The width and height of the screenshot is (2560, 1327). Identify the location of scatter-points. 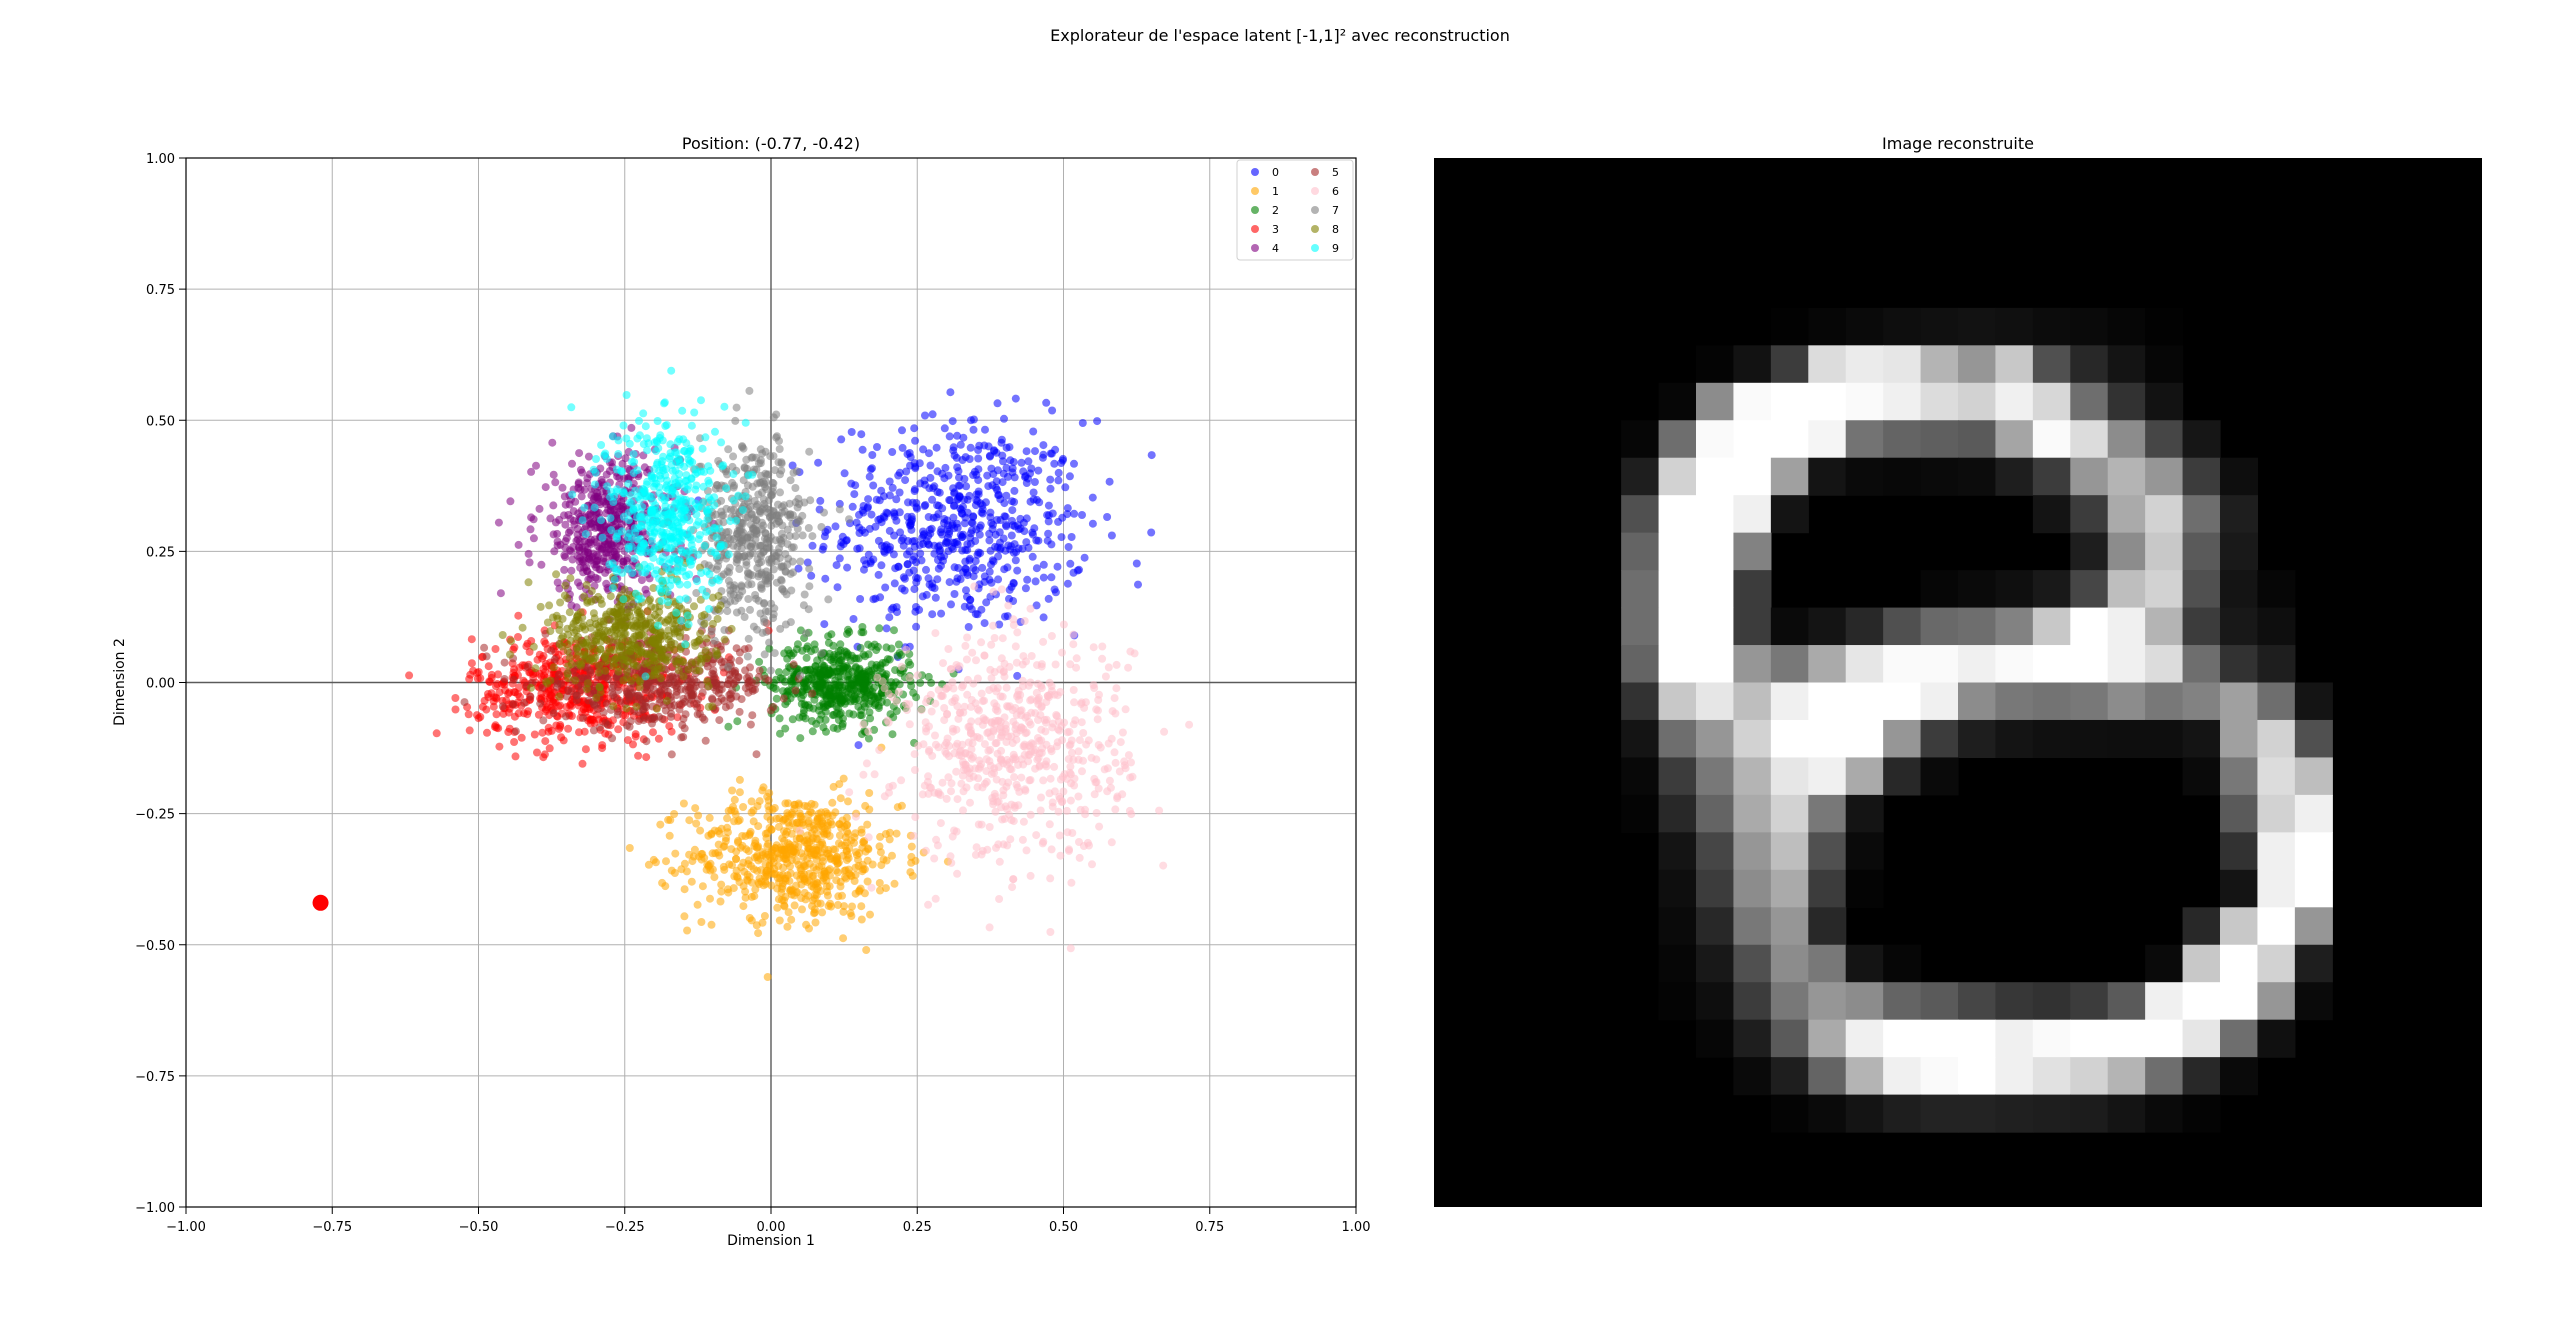
(799, 673).